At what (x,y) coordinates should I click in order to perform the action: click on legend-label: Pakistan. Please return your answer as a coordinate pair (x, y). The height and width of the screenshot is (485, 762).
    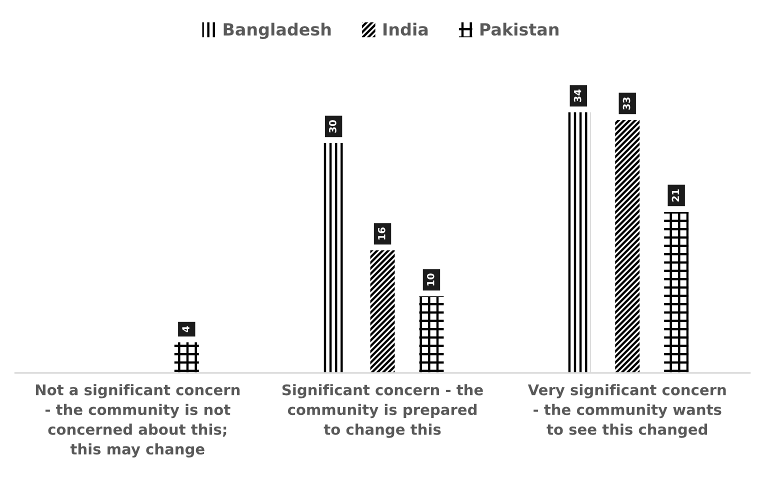
    Looking at the image, I should click on (519, 29).